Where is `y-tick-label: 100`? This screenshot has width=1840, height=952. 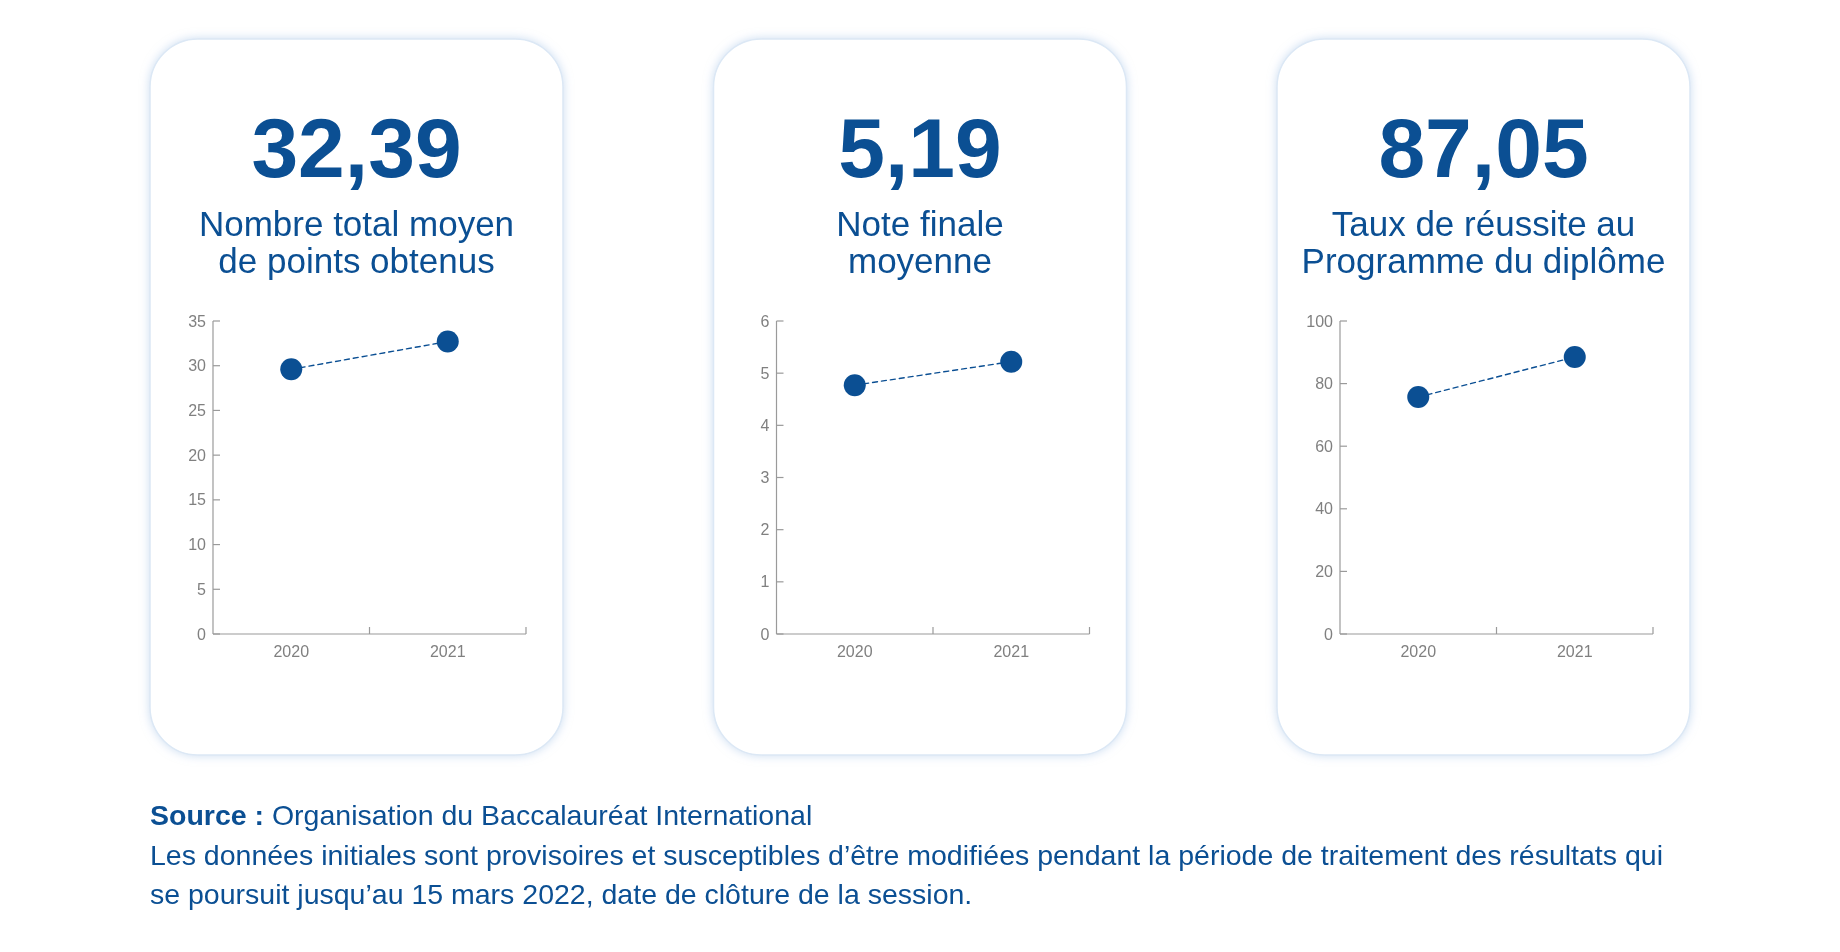 y-tick-label: 100 is located at coordinates (1320, 321).